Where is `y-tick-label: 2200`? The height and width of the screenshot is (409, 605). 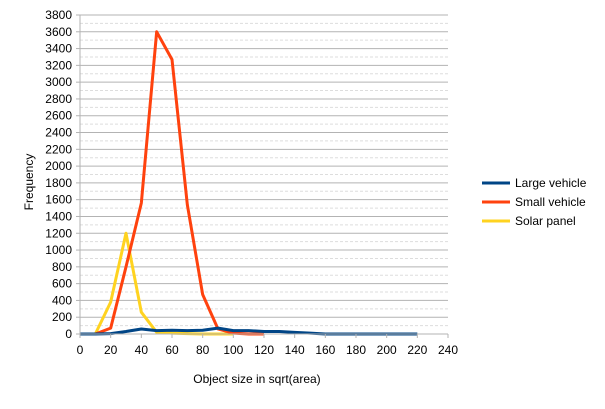
y-tick-label: 2200 is located at coordinates (58, 149).